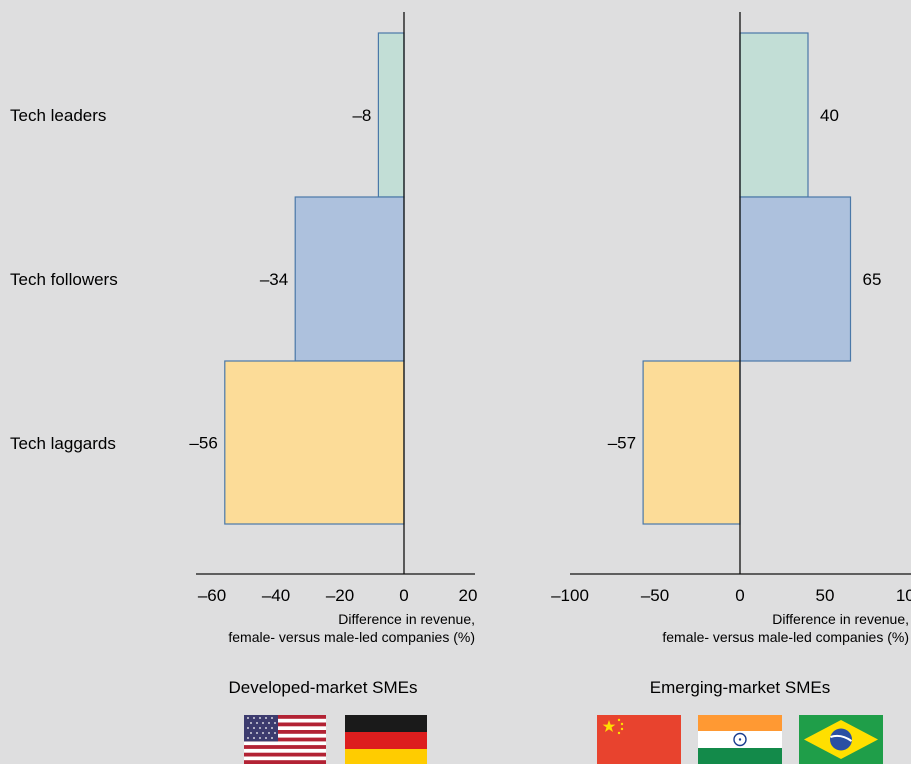 The image size is (911, 764). Describe the element at coordinates (691, 442) in the screenshot. I see `emerging-bar-tech-laggards` at that location.